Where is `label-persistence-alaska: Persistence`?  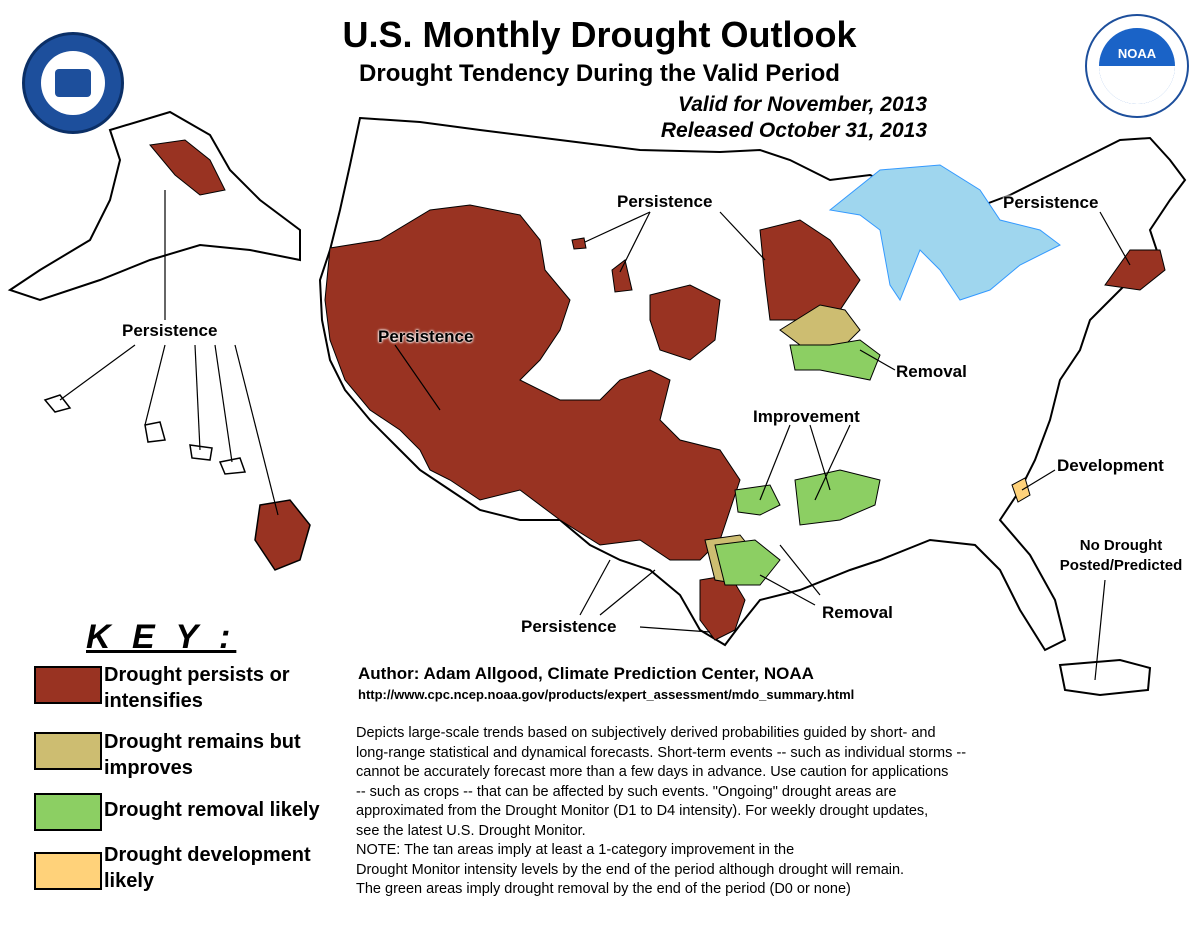
label-persistence-alaska: Persistence is located at coordinates (170, 330).